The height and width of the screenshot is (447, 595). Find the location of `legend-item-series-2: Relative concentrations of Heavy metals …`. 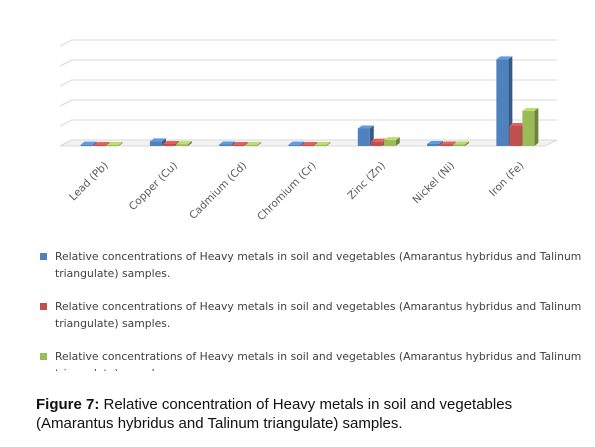

legend-item-series-2: Relative concentrations of Heavy metals … is located at coordinates (312, 315).